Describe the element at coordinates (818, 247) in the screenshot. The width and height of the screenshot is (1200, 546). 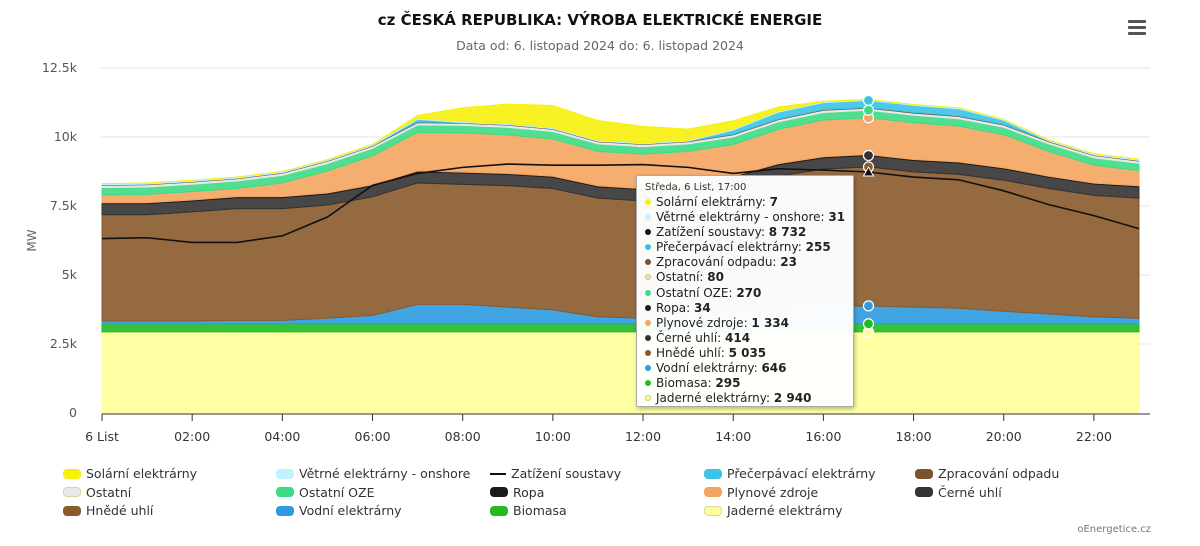
I see `tooltip-value: 255` at that location.